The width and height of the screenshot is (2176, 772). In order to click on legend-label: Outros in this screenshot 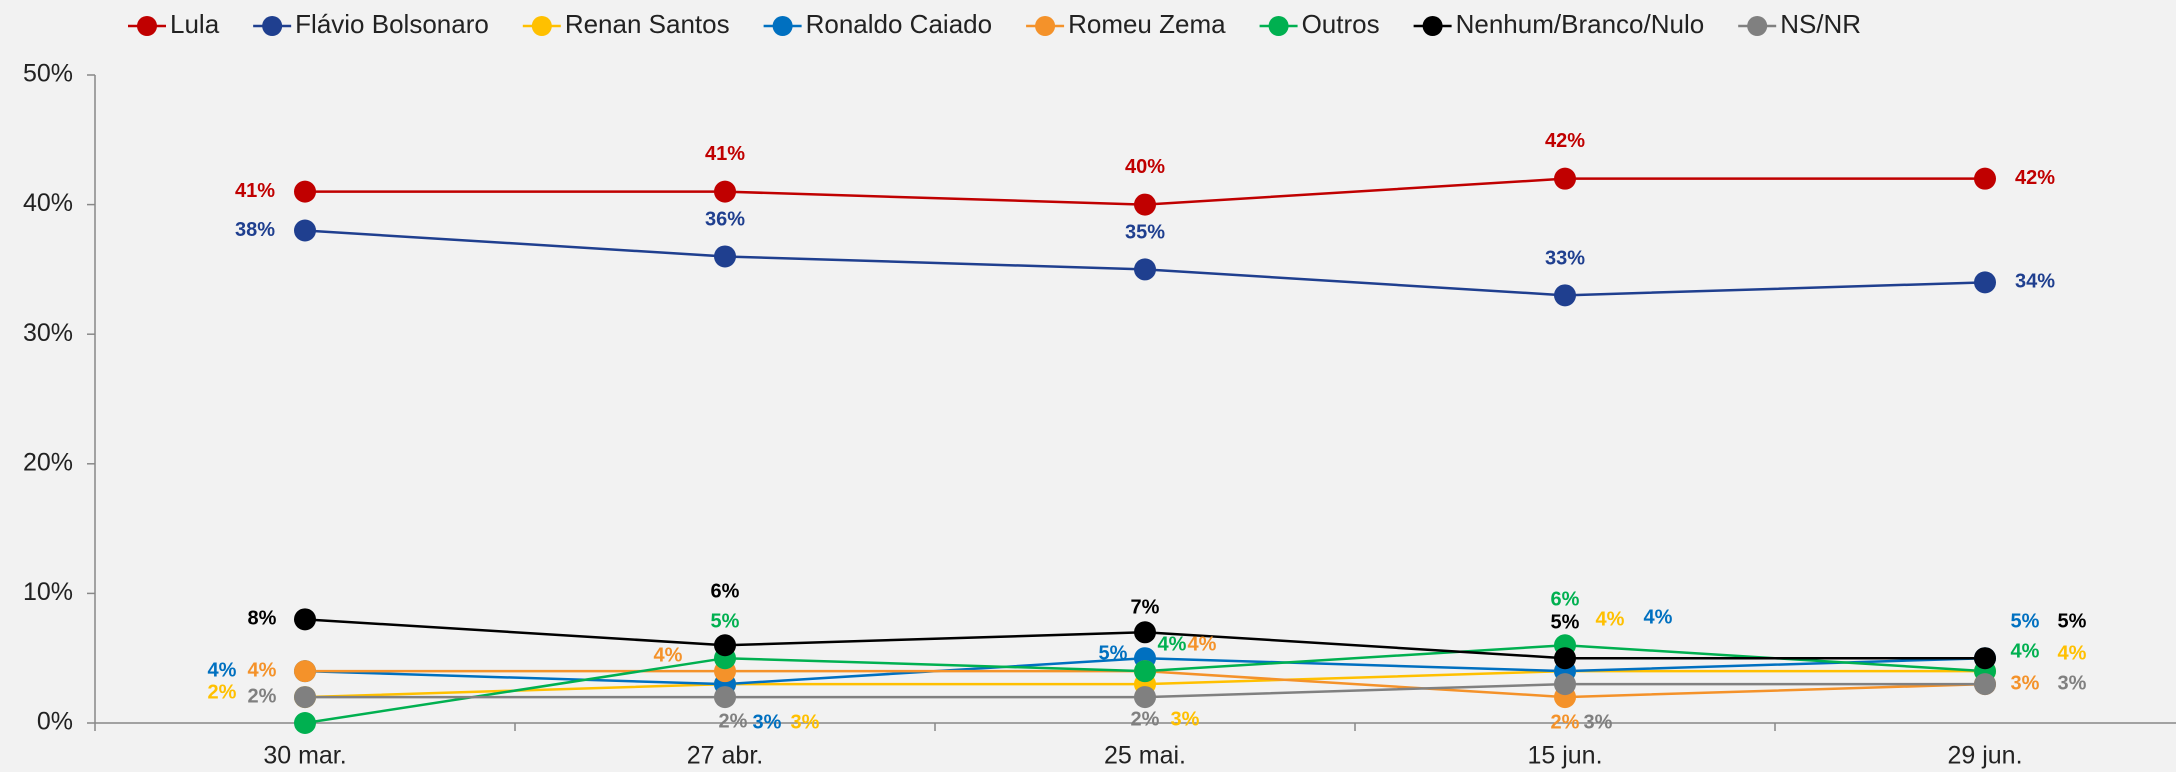, I will do `click(1341, 24)`.